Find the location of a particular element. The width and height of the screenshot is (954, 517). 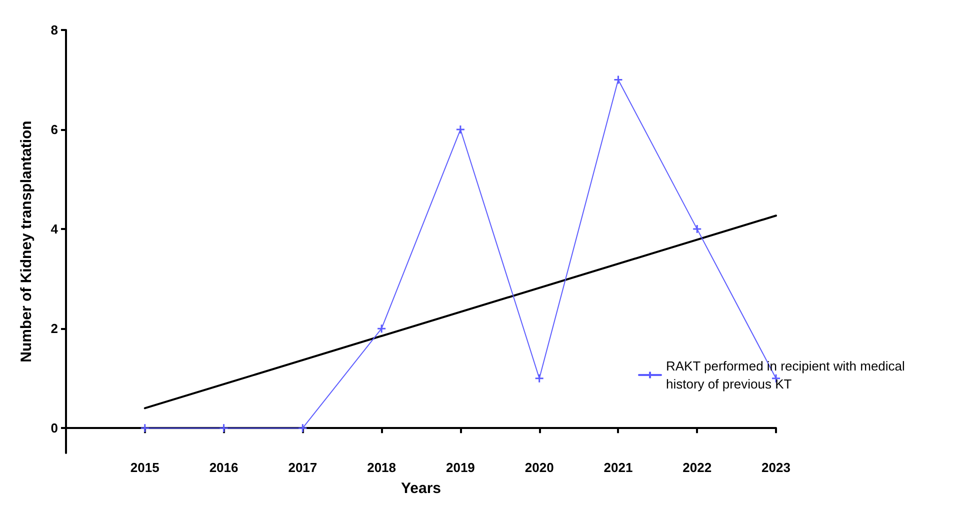

x-tick-label: 2016 is located at coordinates (223, 467).